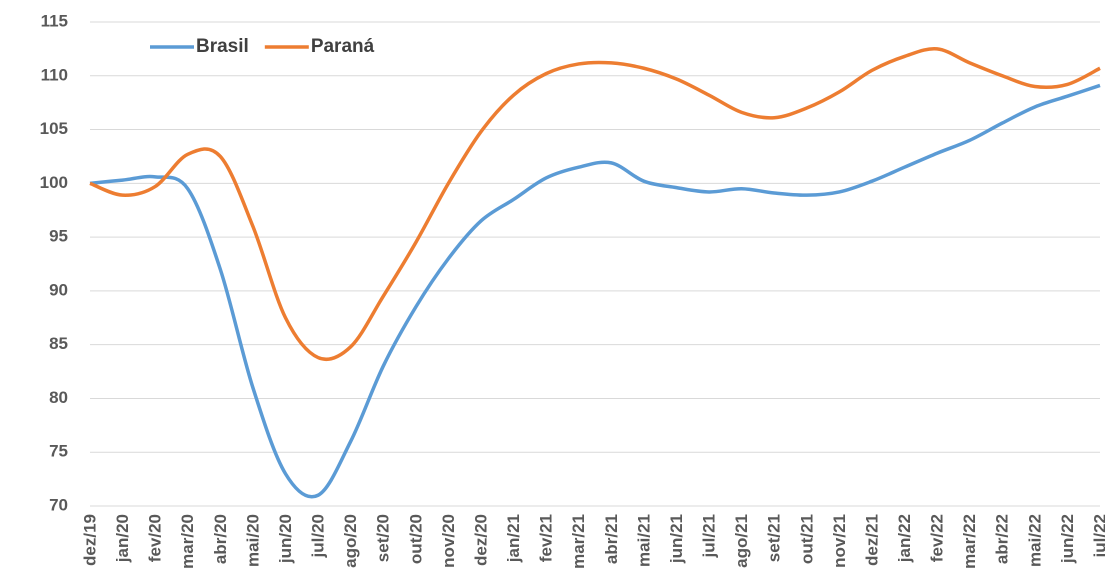 The height and width of the screenshot is (588, 1105). Describe the element at coordinates (1097, 536) in the screenshot. I see `x-tick-label: jul/22` at that location.